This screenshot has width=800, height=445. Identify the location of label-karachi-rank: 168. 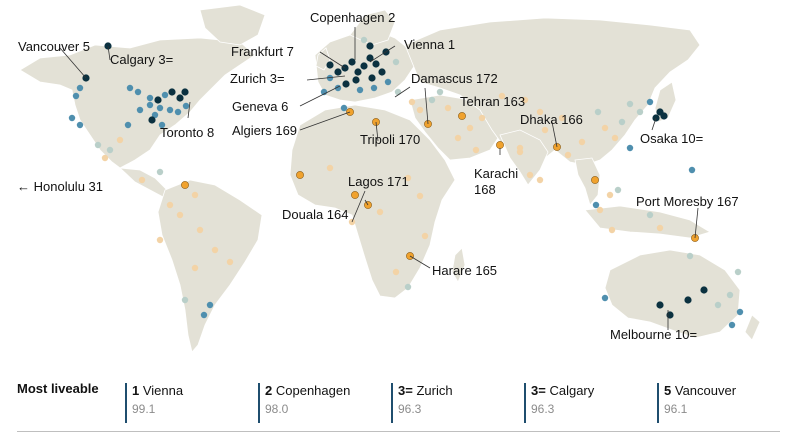
(485, 189).